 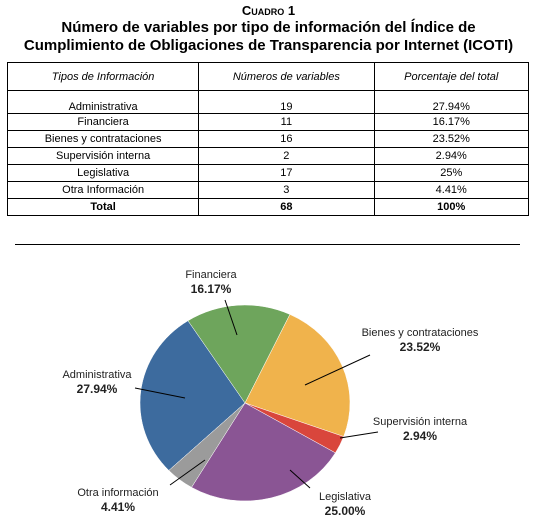 I want to click on table-row: Administrativa 19 27.94%, so click(x=267, y=102).